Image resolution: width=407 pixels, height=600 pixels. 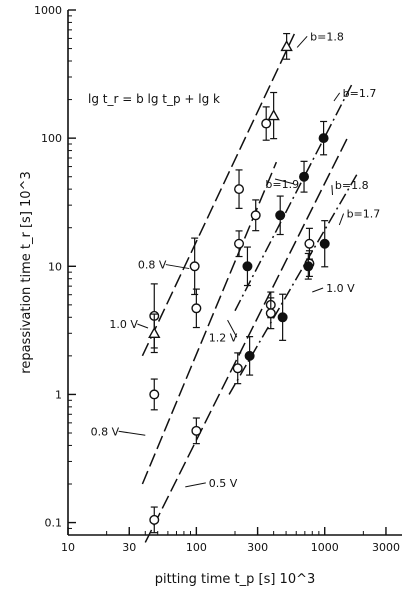 I want to click on x-tick-label: 3000, so click(x=386, y=547).